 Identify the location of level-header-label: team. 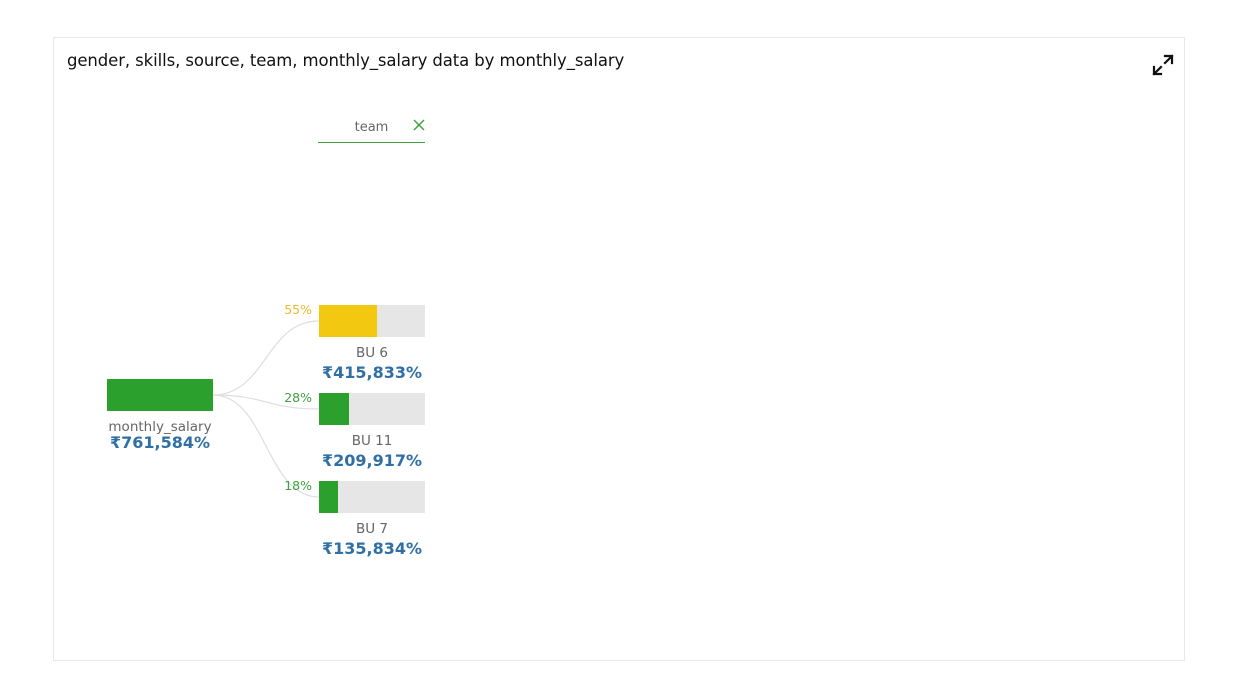
(371, 127).